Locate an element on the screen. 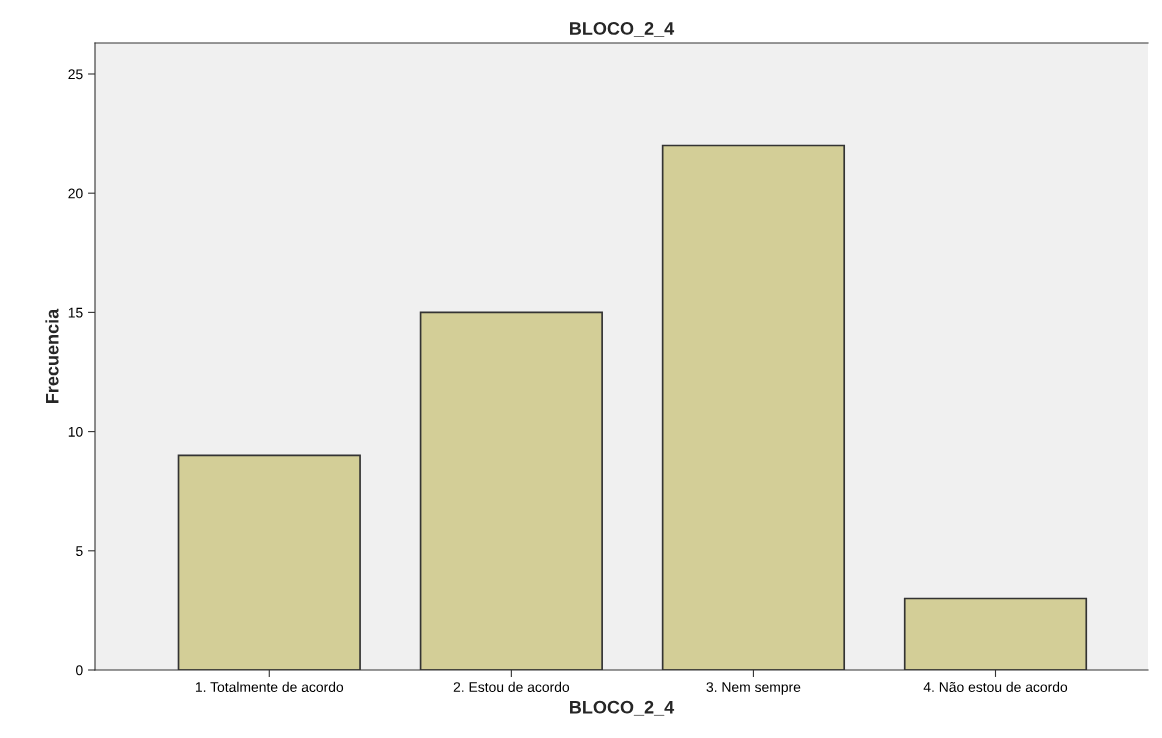 The height and width of the screenshot is (738, 1162). y-tick-label: 0 is located at coordinates (79, 670).